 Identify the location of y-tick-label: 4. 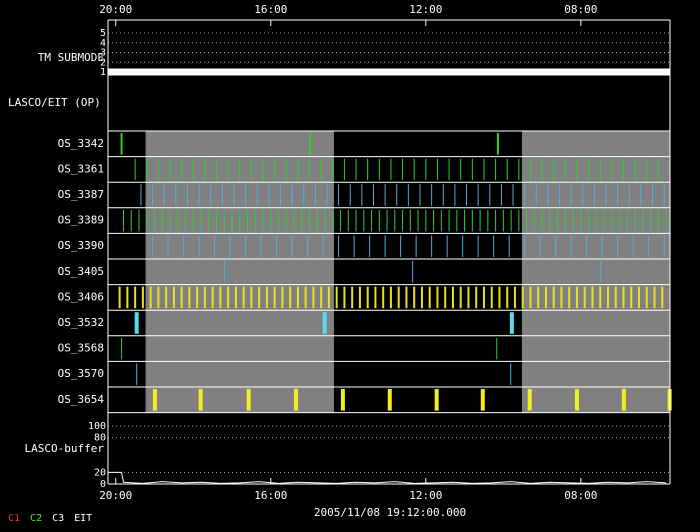
(103, 43).